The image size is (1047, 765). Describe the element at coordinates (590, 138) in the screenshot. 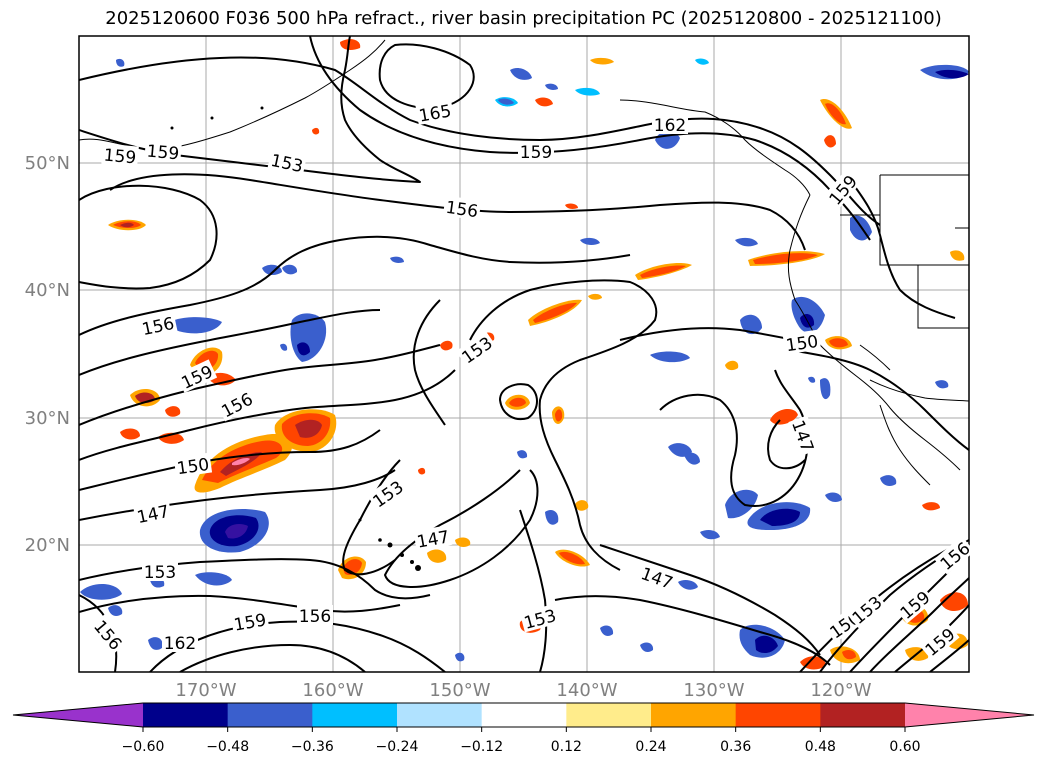

I see `contour-159a` at that location.